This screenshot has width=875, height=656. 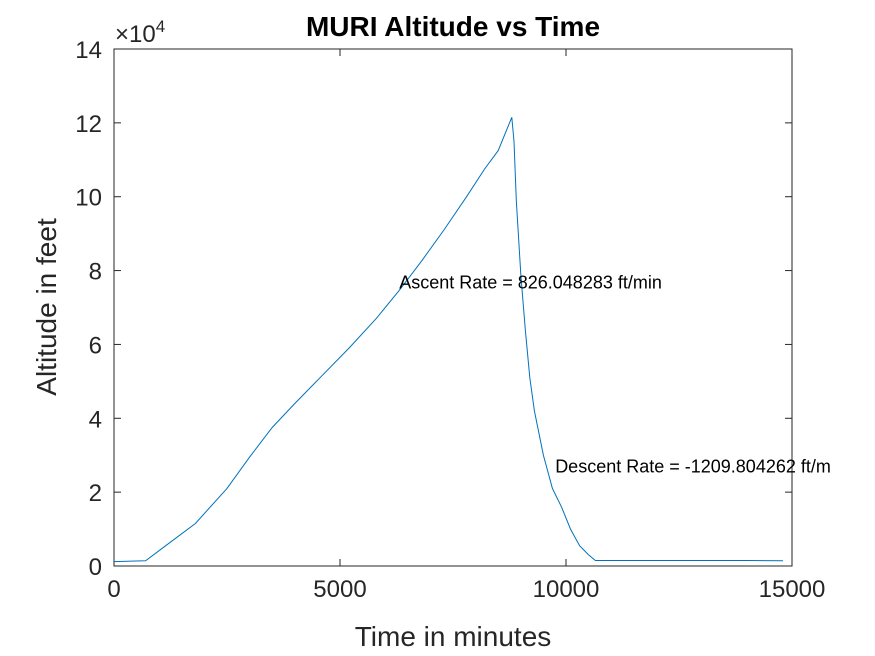 What do you see at coordinates (88, 309) in the screenshot?
I see `y-tick-labels: 0 2 4 6 8 10 12 14` at bounding box center [88, 309].